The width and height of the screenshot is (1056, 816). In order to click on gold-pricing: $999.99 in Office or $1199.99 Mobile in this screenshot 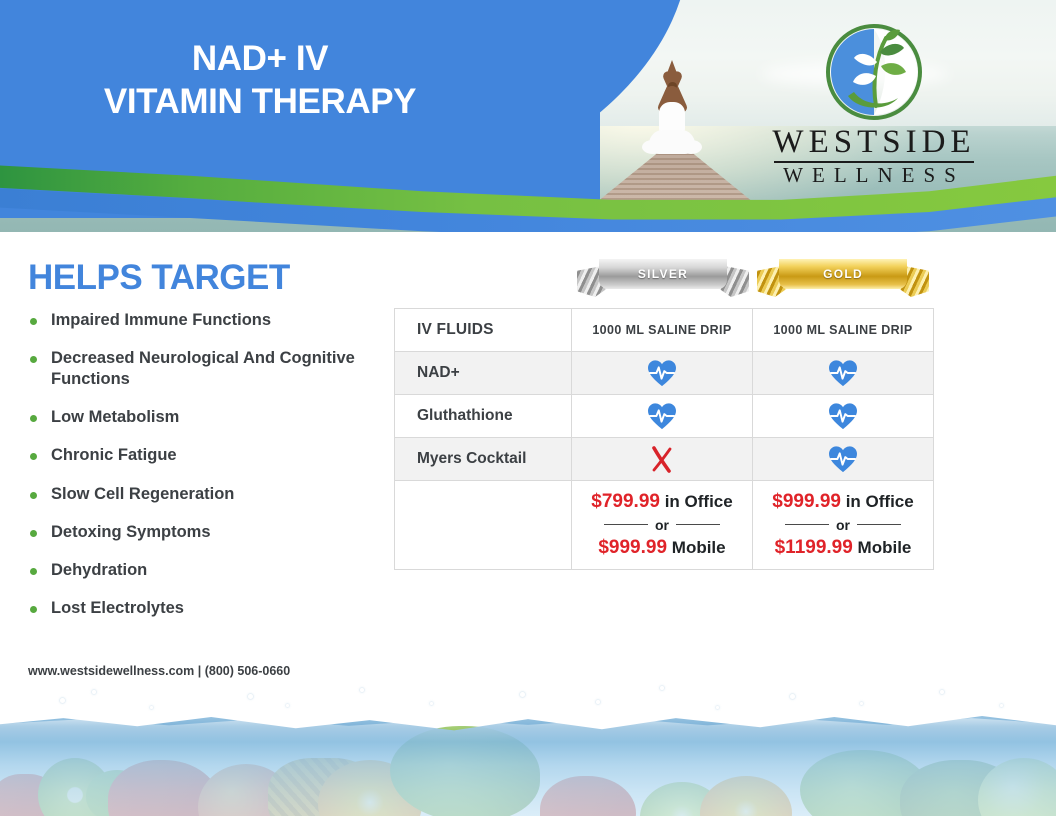, I will do `click(843, 525)`.